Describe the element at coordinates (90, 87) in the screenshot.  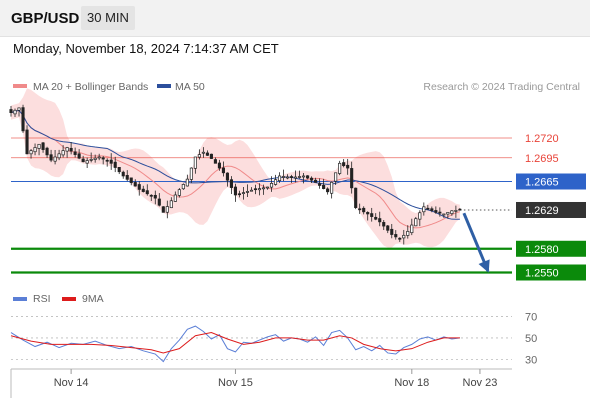
I see `legend-label-bollinger: MA 20 + Bollinger Bands` at that location.